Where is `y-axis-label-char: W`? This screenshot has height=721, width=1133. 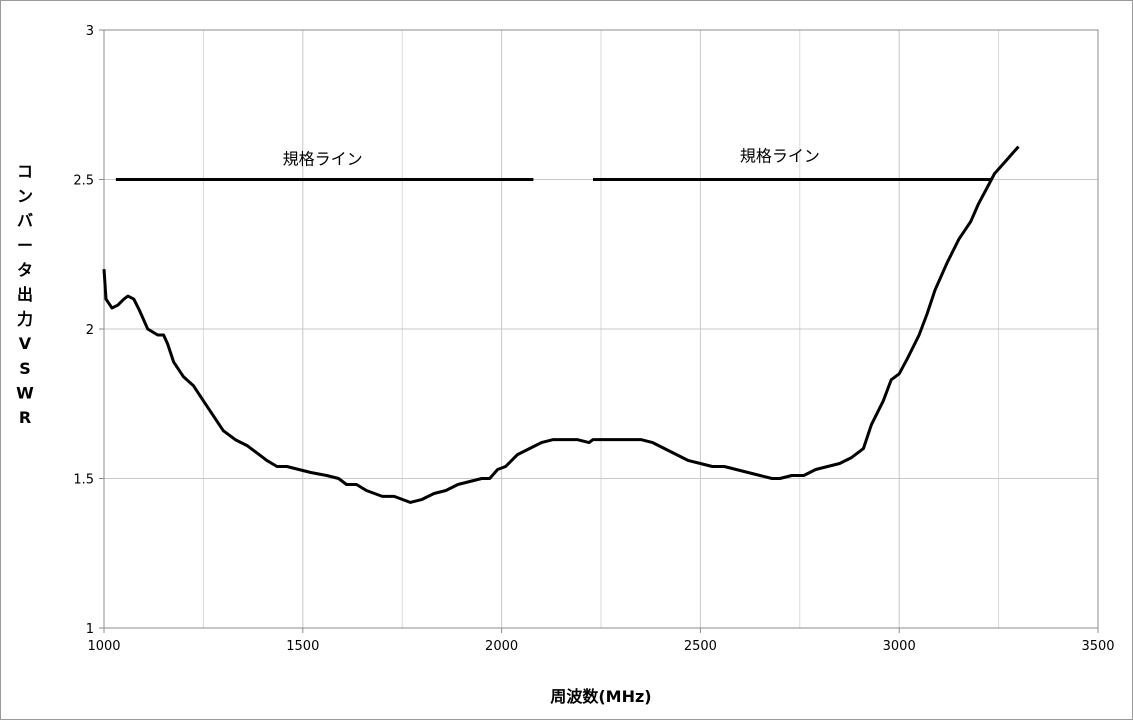 y-axis-label-char: W is located at coordinates (25, 392).